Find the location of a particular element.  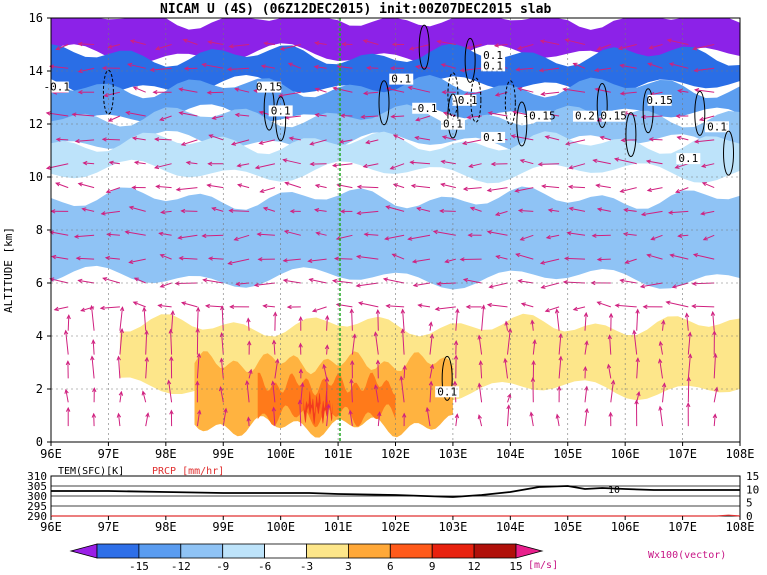

ts-x-tick-label: 103E is located at coordinates (452, 527).